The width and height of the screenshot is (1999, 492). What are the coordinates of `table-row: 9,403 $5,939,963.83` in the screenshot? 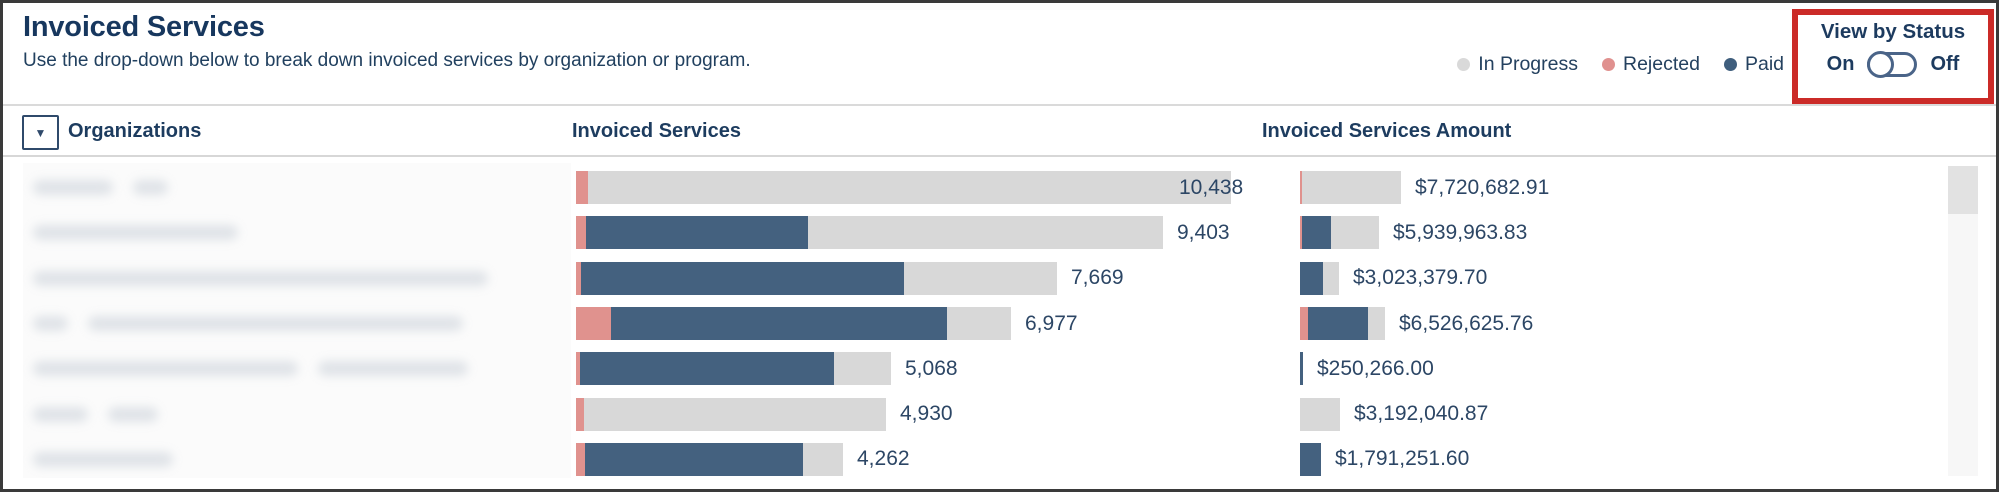 It's located at (999, 232).